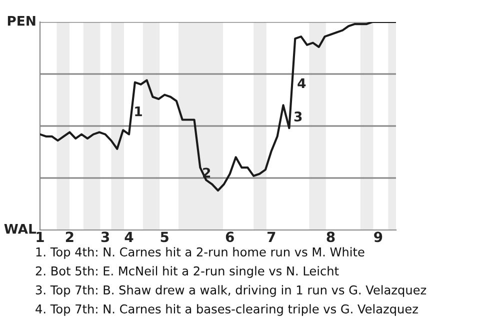 The image size is (480, 320). What do you see at coordinates (138, 111) in the screenshot?
I see `annotation: 1` at bounding box center [138, 111].